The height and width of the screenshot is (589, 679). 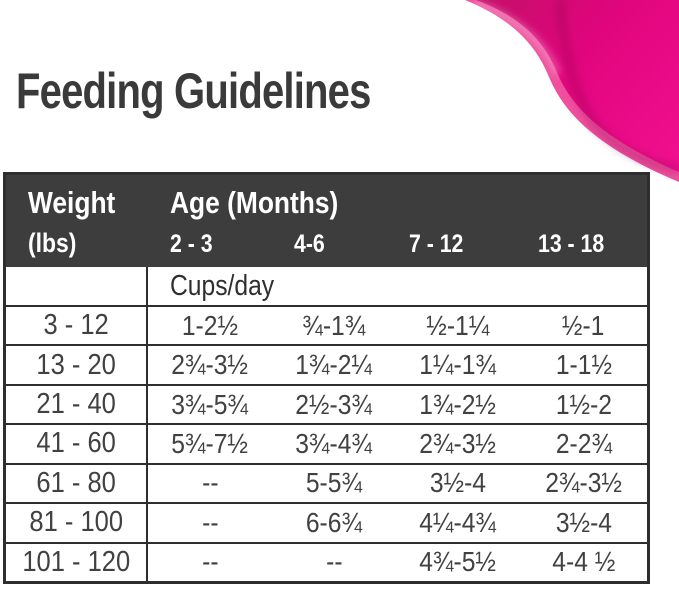 I want to click on weight-header-label: Weight, so click(x=72, y=202).